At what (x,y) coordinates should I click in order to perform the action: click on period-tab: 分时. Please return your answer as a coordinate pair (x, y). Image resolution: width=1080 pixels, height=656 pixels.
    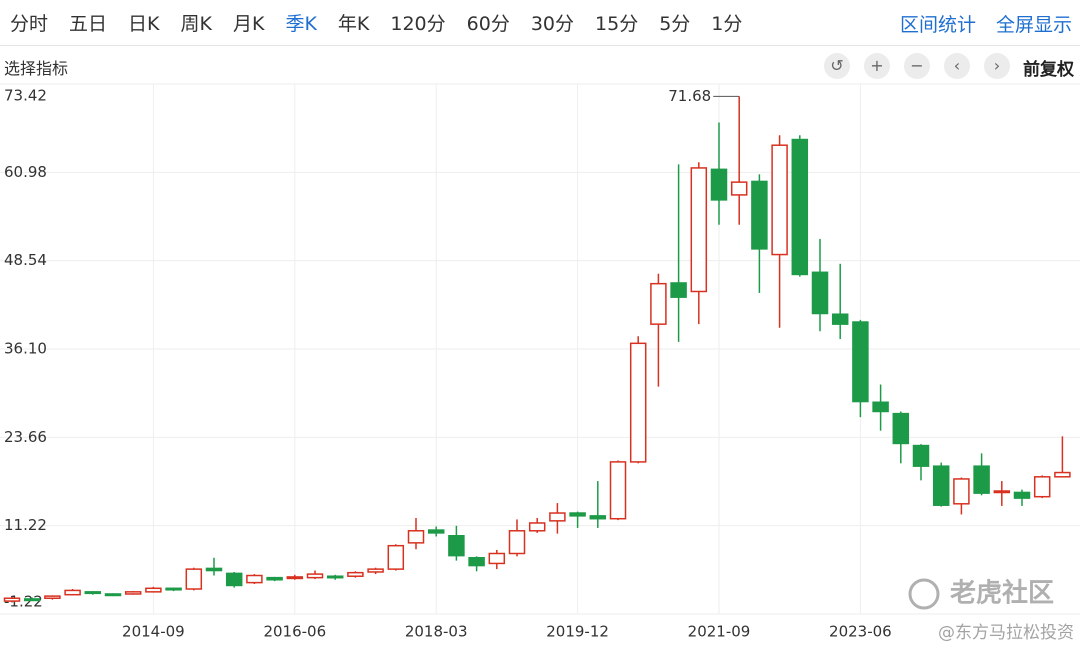
    Looking at the image, I should click on (29, 24).